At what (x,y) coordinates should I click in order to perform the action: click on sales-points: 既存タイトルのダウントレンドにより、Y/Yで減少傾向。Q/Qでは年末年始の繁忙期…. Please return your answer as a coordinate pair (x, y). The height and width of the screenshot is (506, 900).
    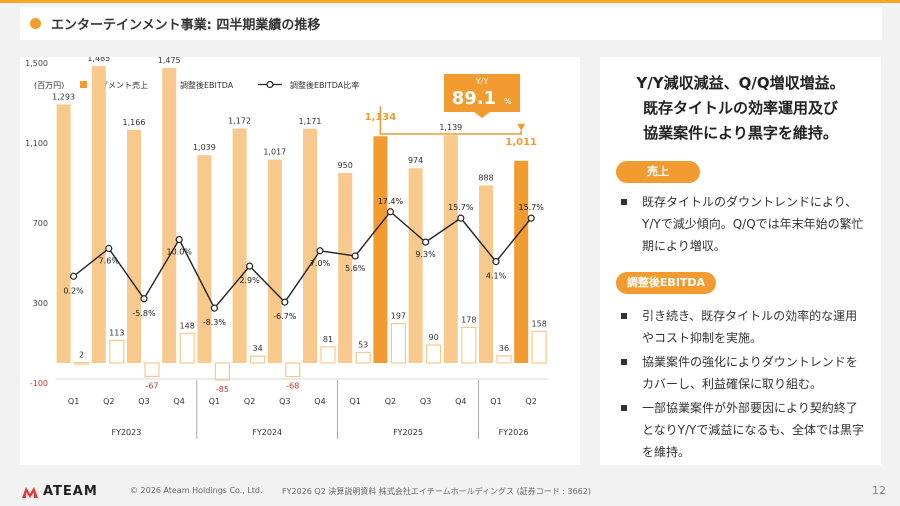
    Looking at the image, I should click on (743, 225).